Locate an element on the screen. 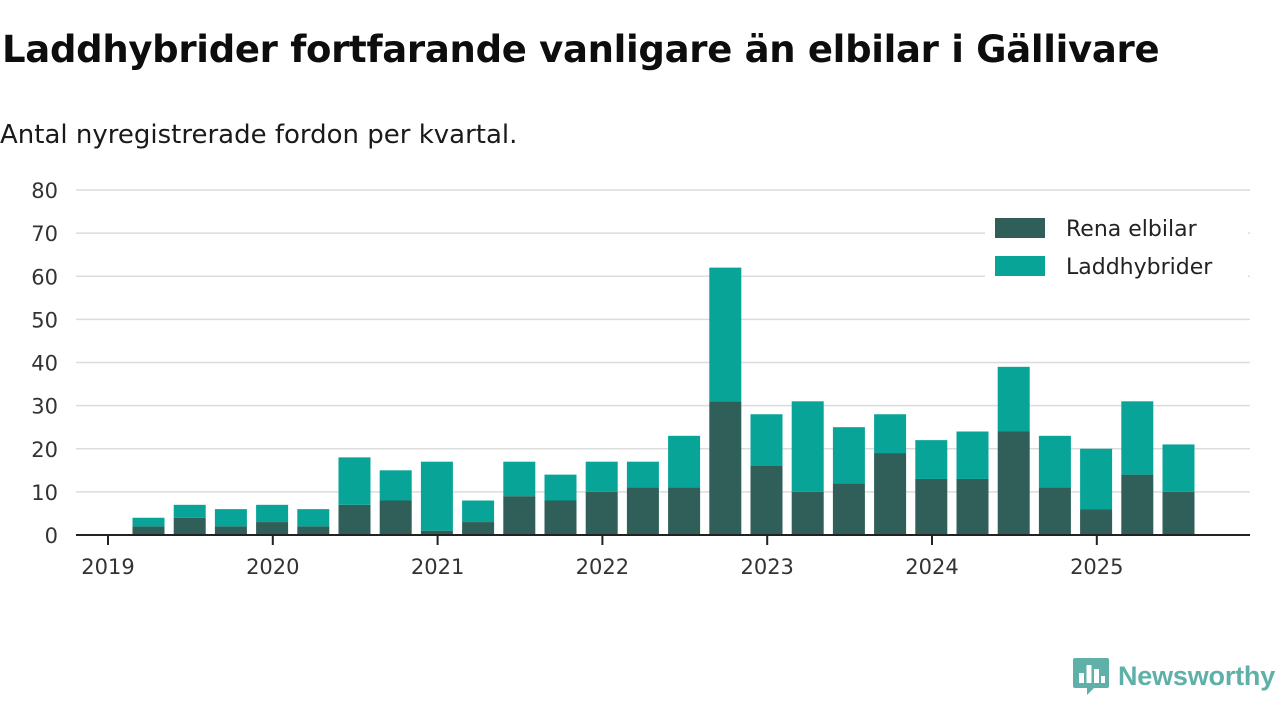  legend-label-elbilar: Rena elbilar is located at coordinates (1132, 229).